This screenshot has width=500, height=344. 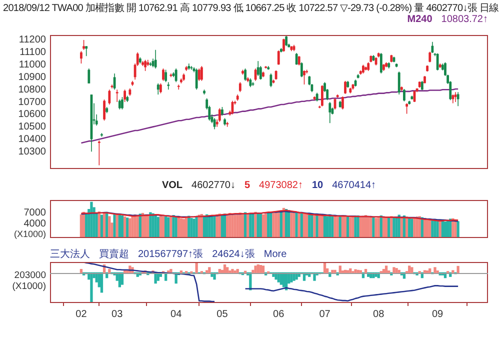 I want to click on text: More, so click(x=275, y=254).